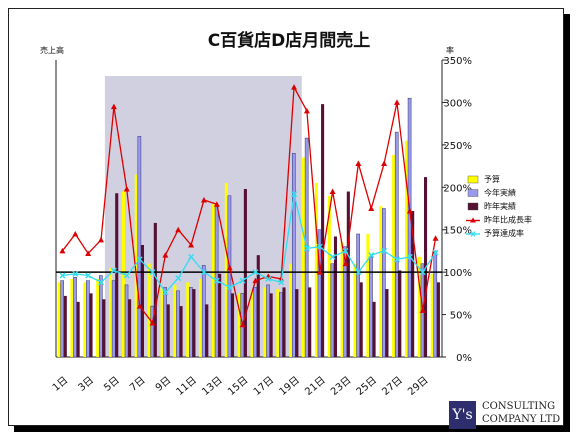  I want to click on x-tick-label: 7日, so click(138, 384).